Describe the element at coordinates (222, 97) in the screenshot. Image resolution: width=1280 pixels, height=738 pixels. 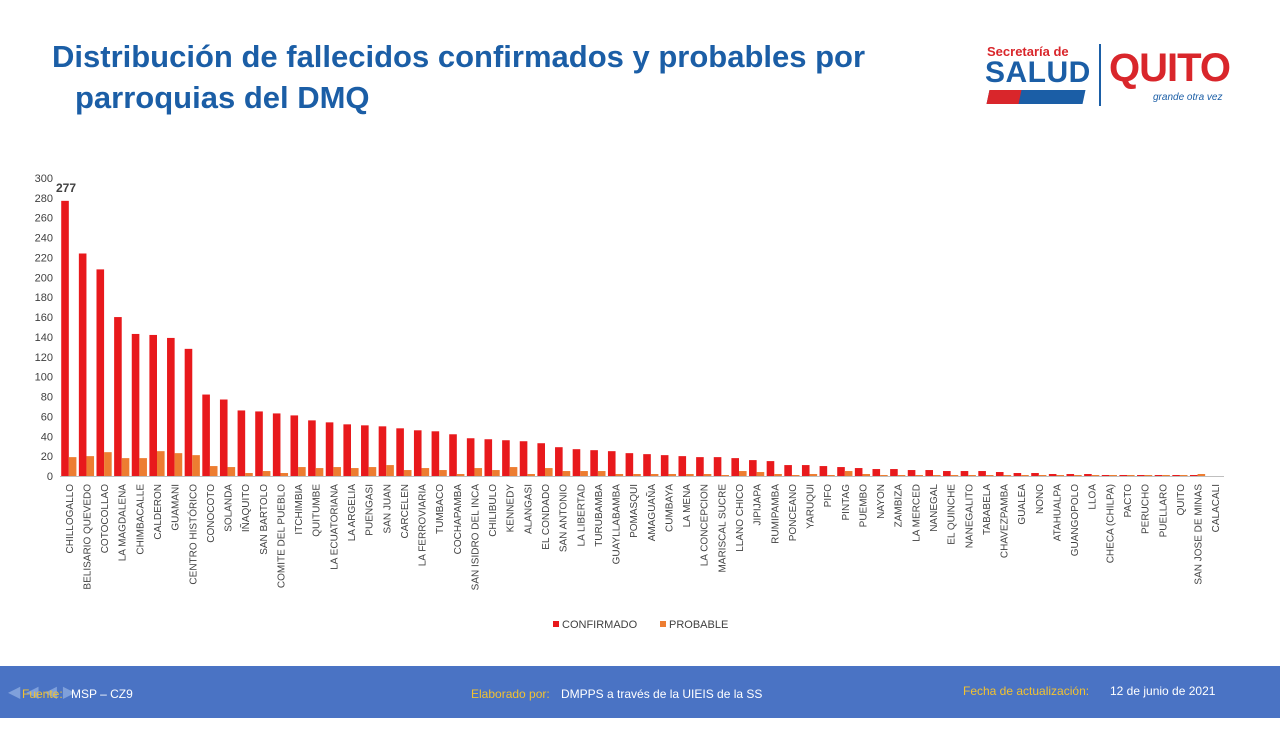
I see `slide-title-line2: parroquias del DMQ` at that location.